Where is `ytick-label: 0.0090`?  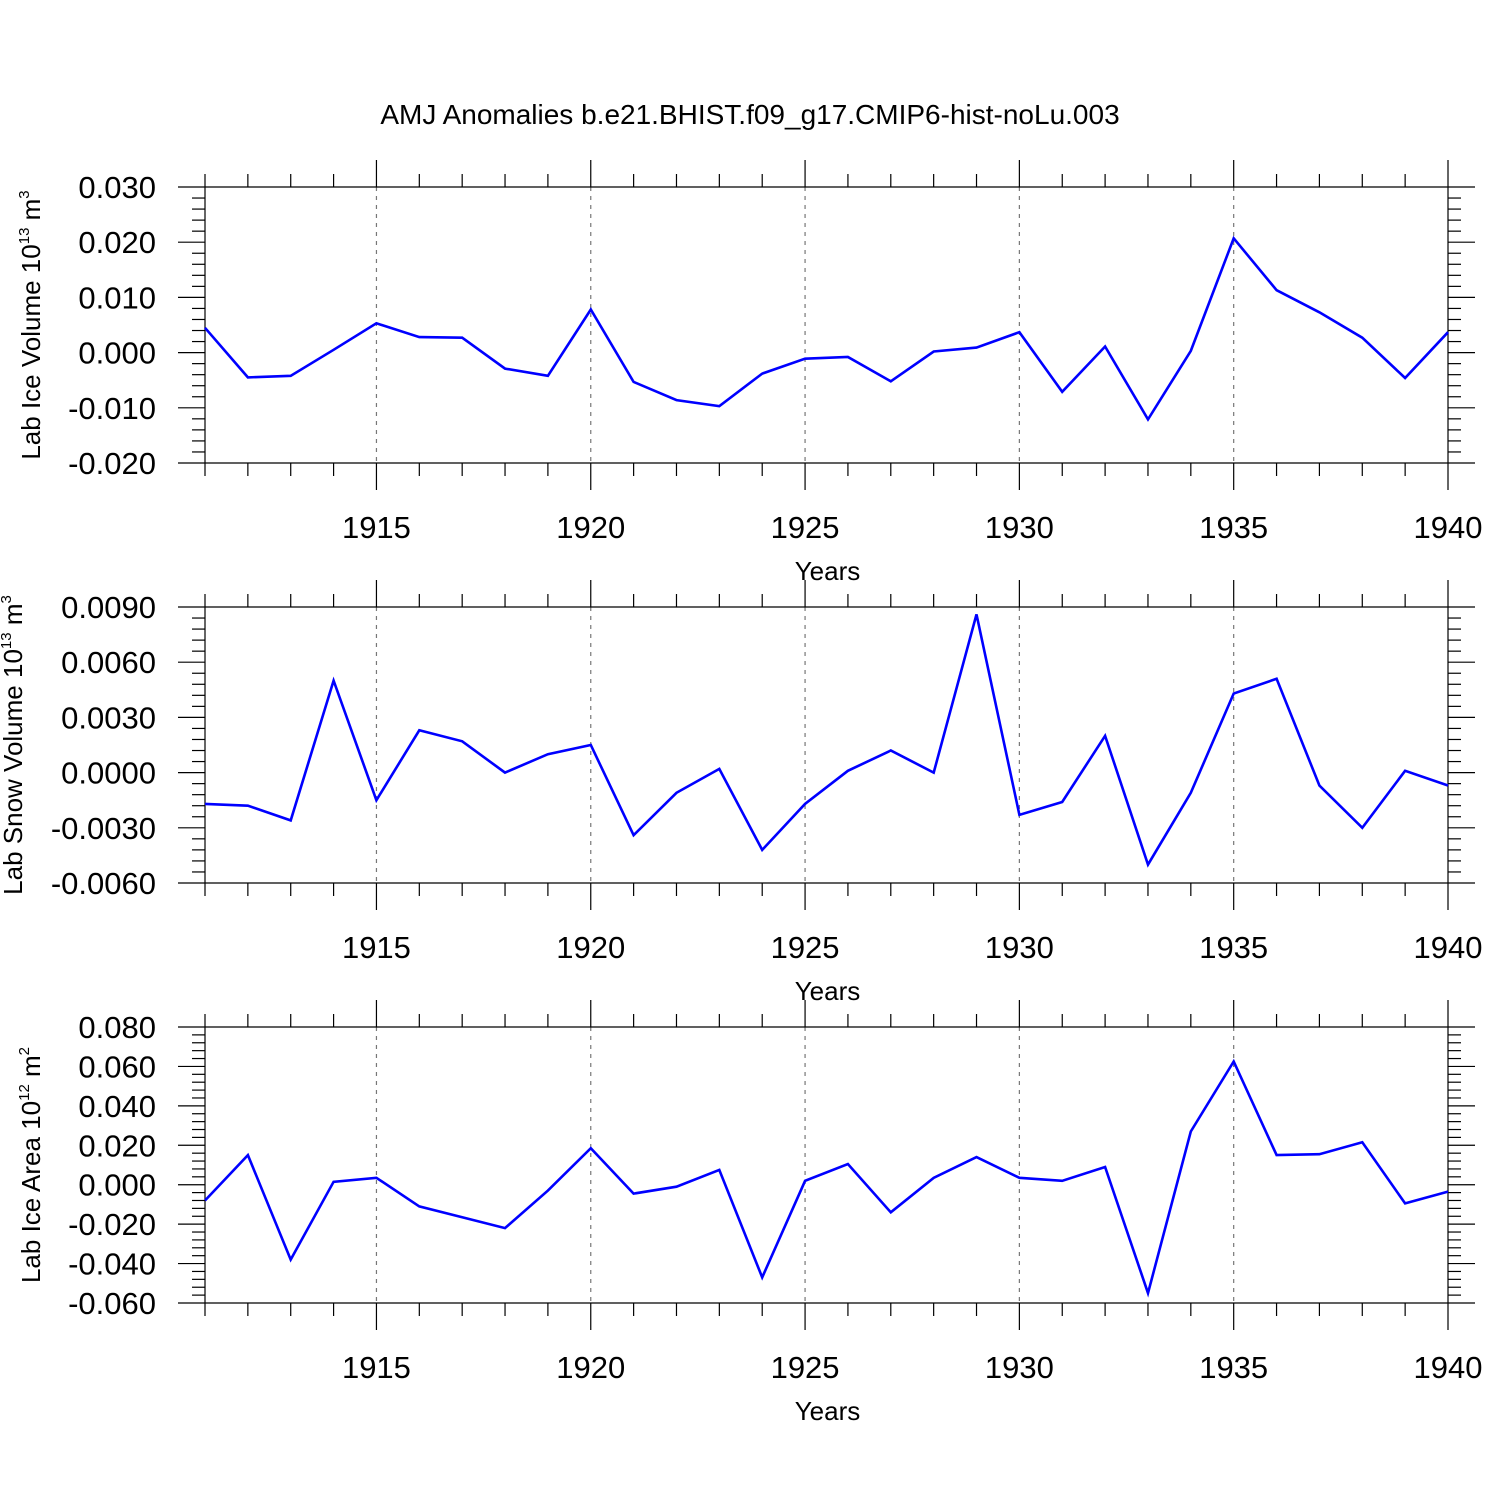
ytick-label: 0.0090 is located at coordinates (108, 607).